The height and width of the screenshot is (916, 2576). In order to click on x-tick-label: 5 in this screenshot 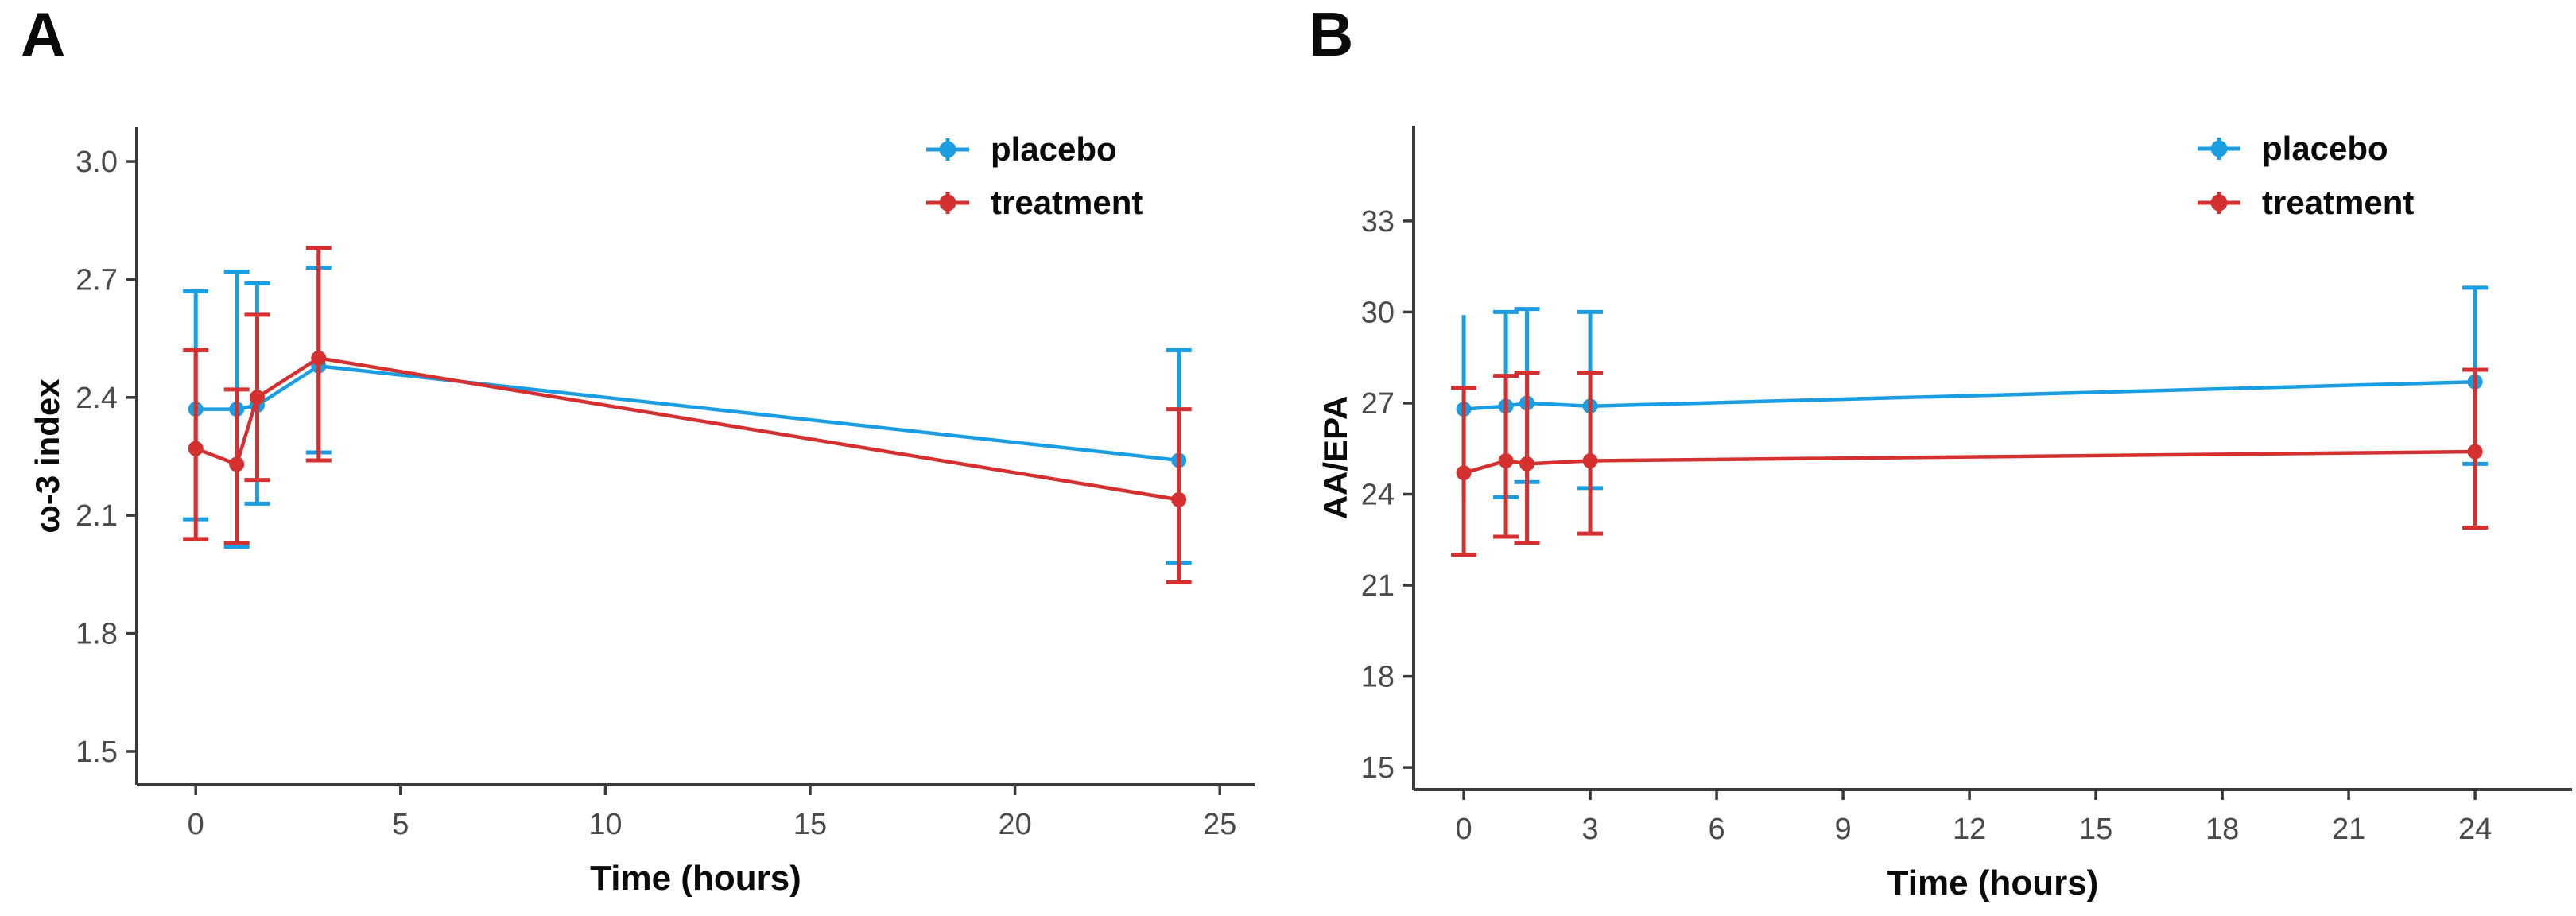, I will do `click(401, 824)`.